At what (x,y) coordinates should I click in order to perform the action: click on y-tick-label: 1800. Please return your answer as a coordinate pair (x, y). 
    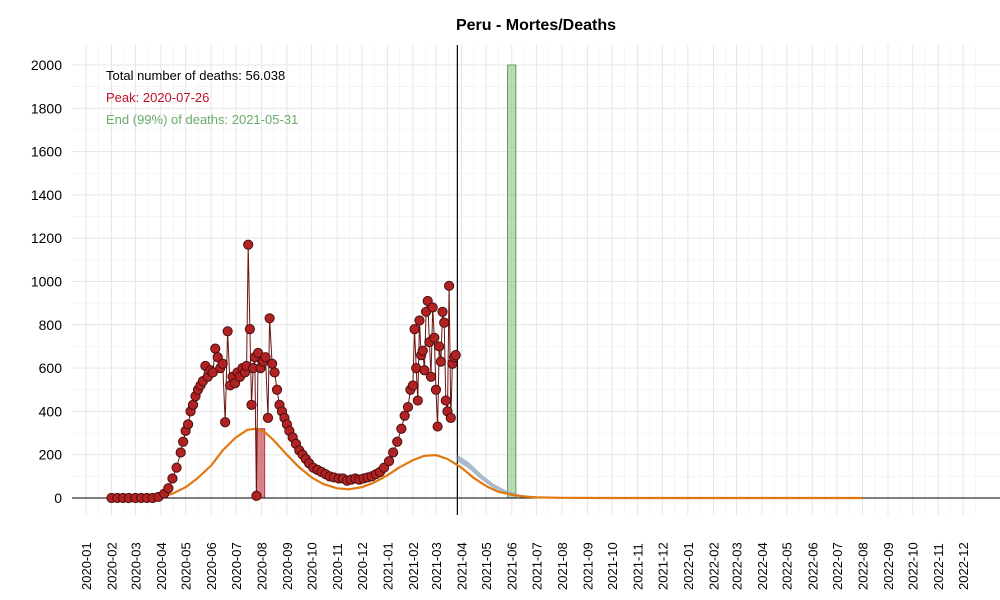
    Looking at the image, I should click on (46, 108).